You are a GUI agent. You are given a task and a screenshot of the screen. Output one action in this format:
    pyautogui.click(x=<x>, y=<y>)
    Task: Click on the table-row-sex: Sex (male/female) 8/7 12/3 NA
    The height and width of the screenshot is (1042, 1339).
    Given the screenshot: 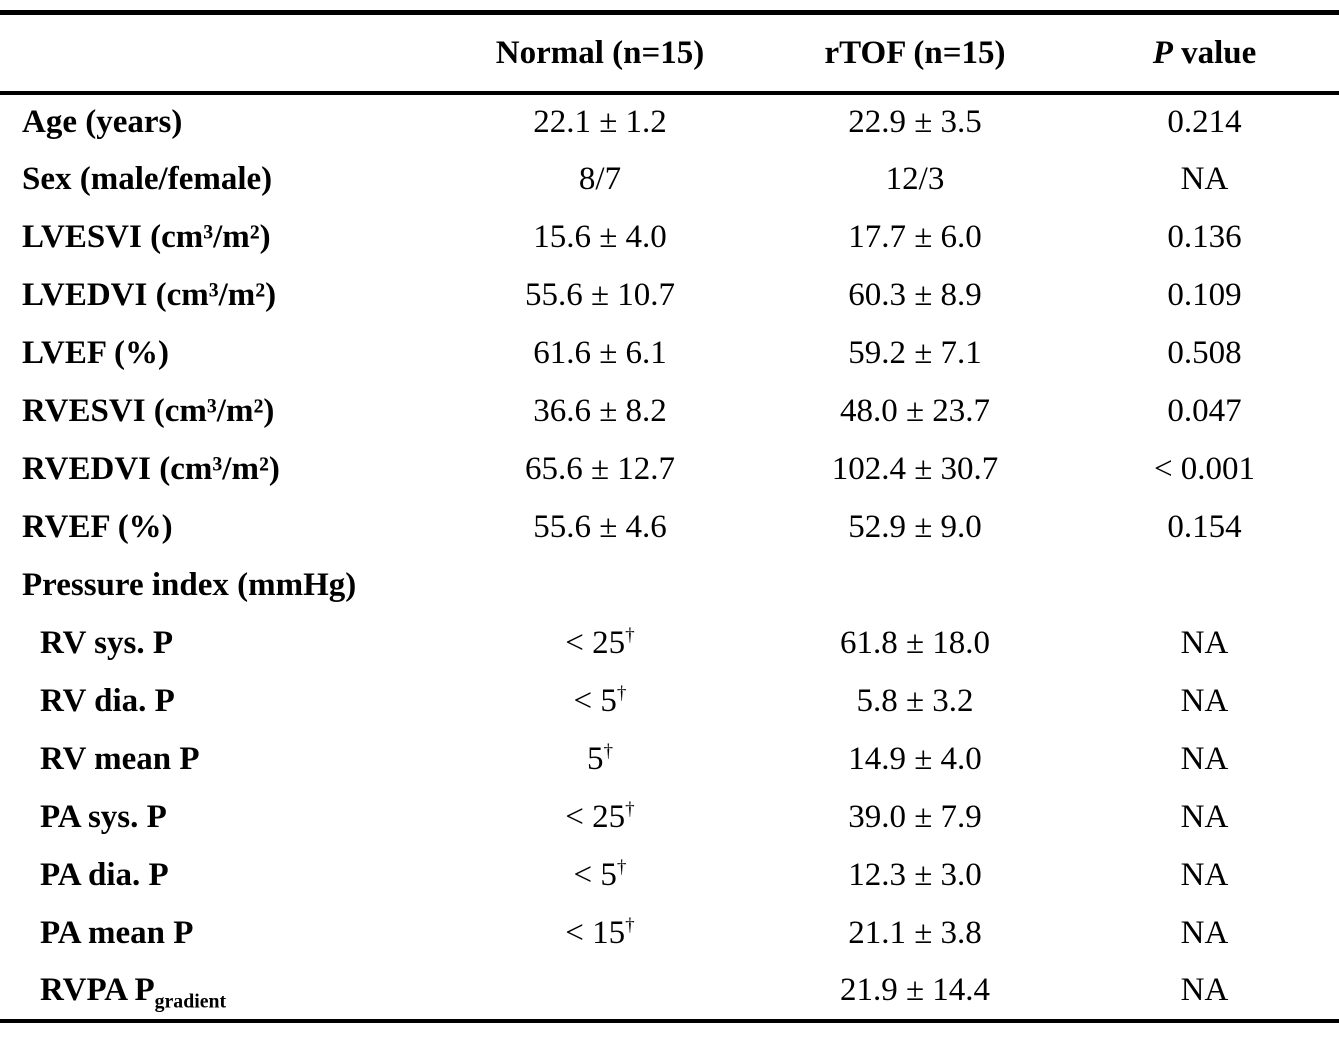 What is the action you would take?
    pyautogui.click(x=669, y=180)
    